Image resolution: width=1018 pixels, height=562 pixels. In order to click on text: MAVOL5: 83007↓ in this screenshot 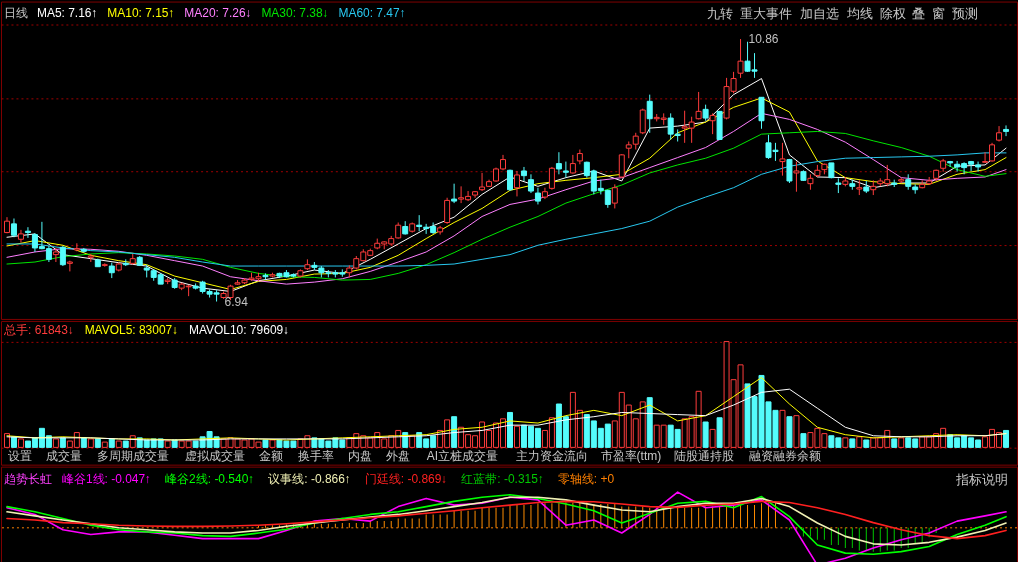, I will do `click(131, 329)`.